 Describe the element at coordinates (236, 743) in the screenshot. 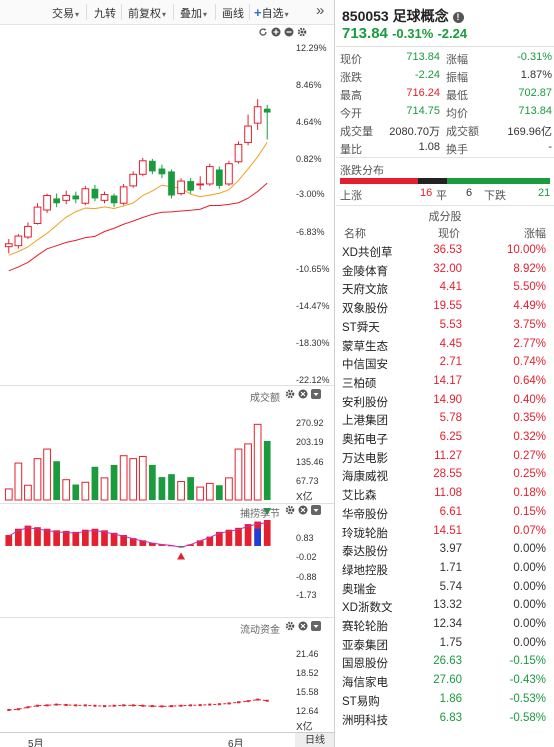

I see `x-axis-label: 6月` at that location.